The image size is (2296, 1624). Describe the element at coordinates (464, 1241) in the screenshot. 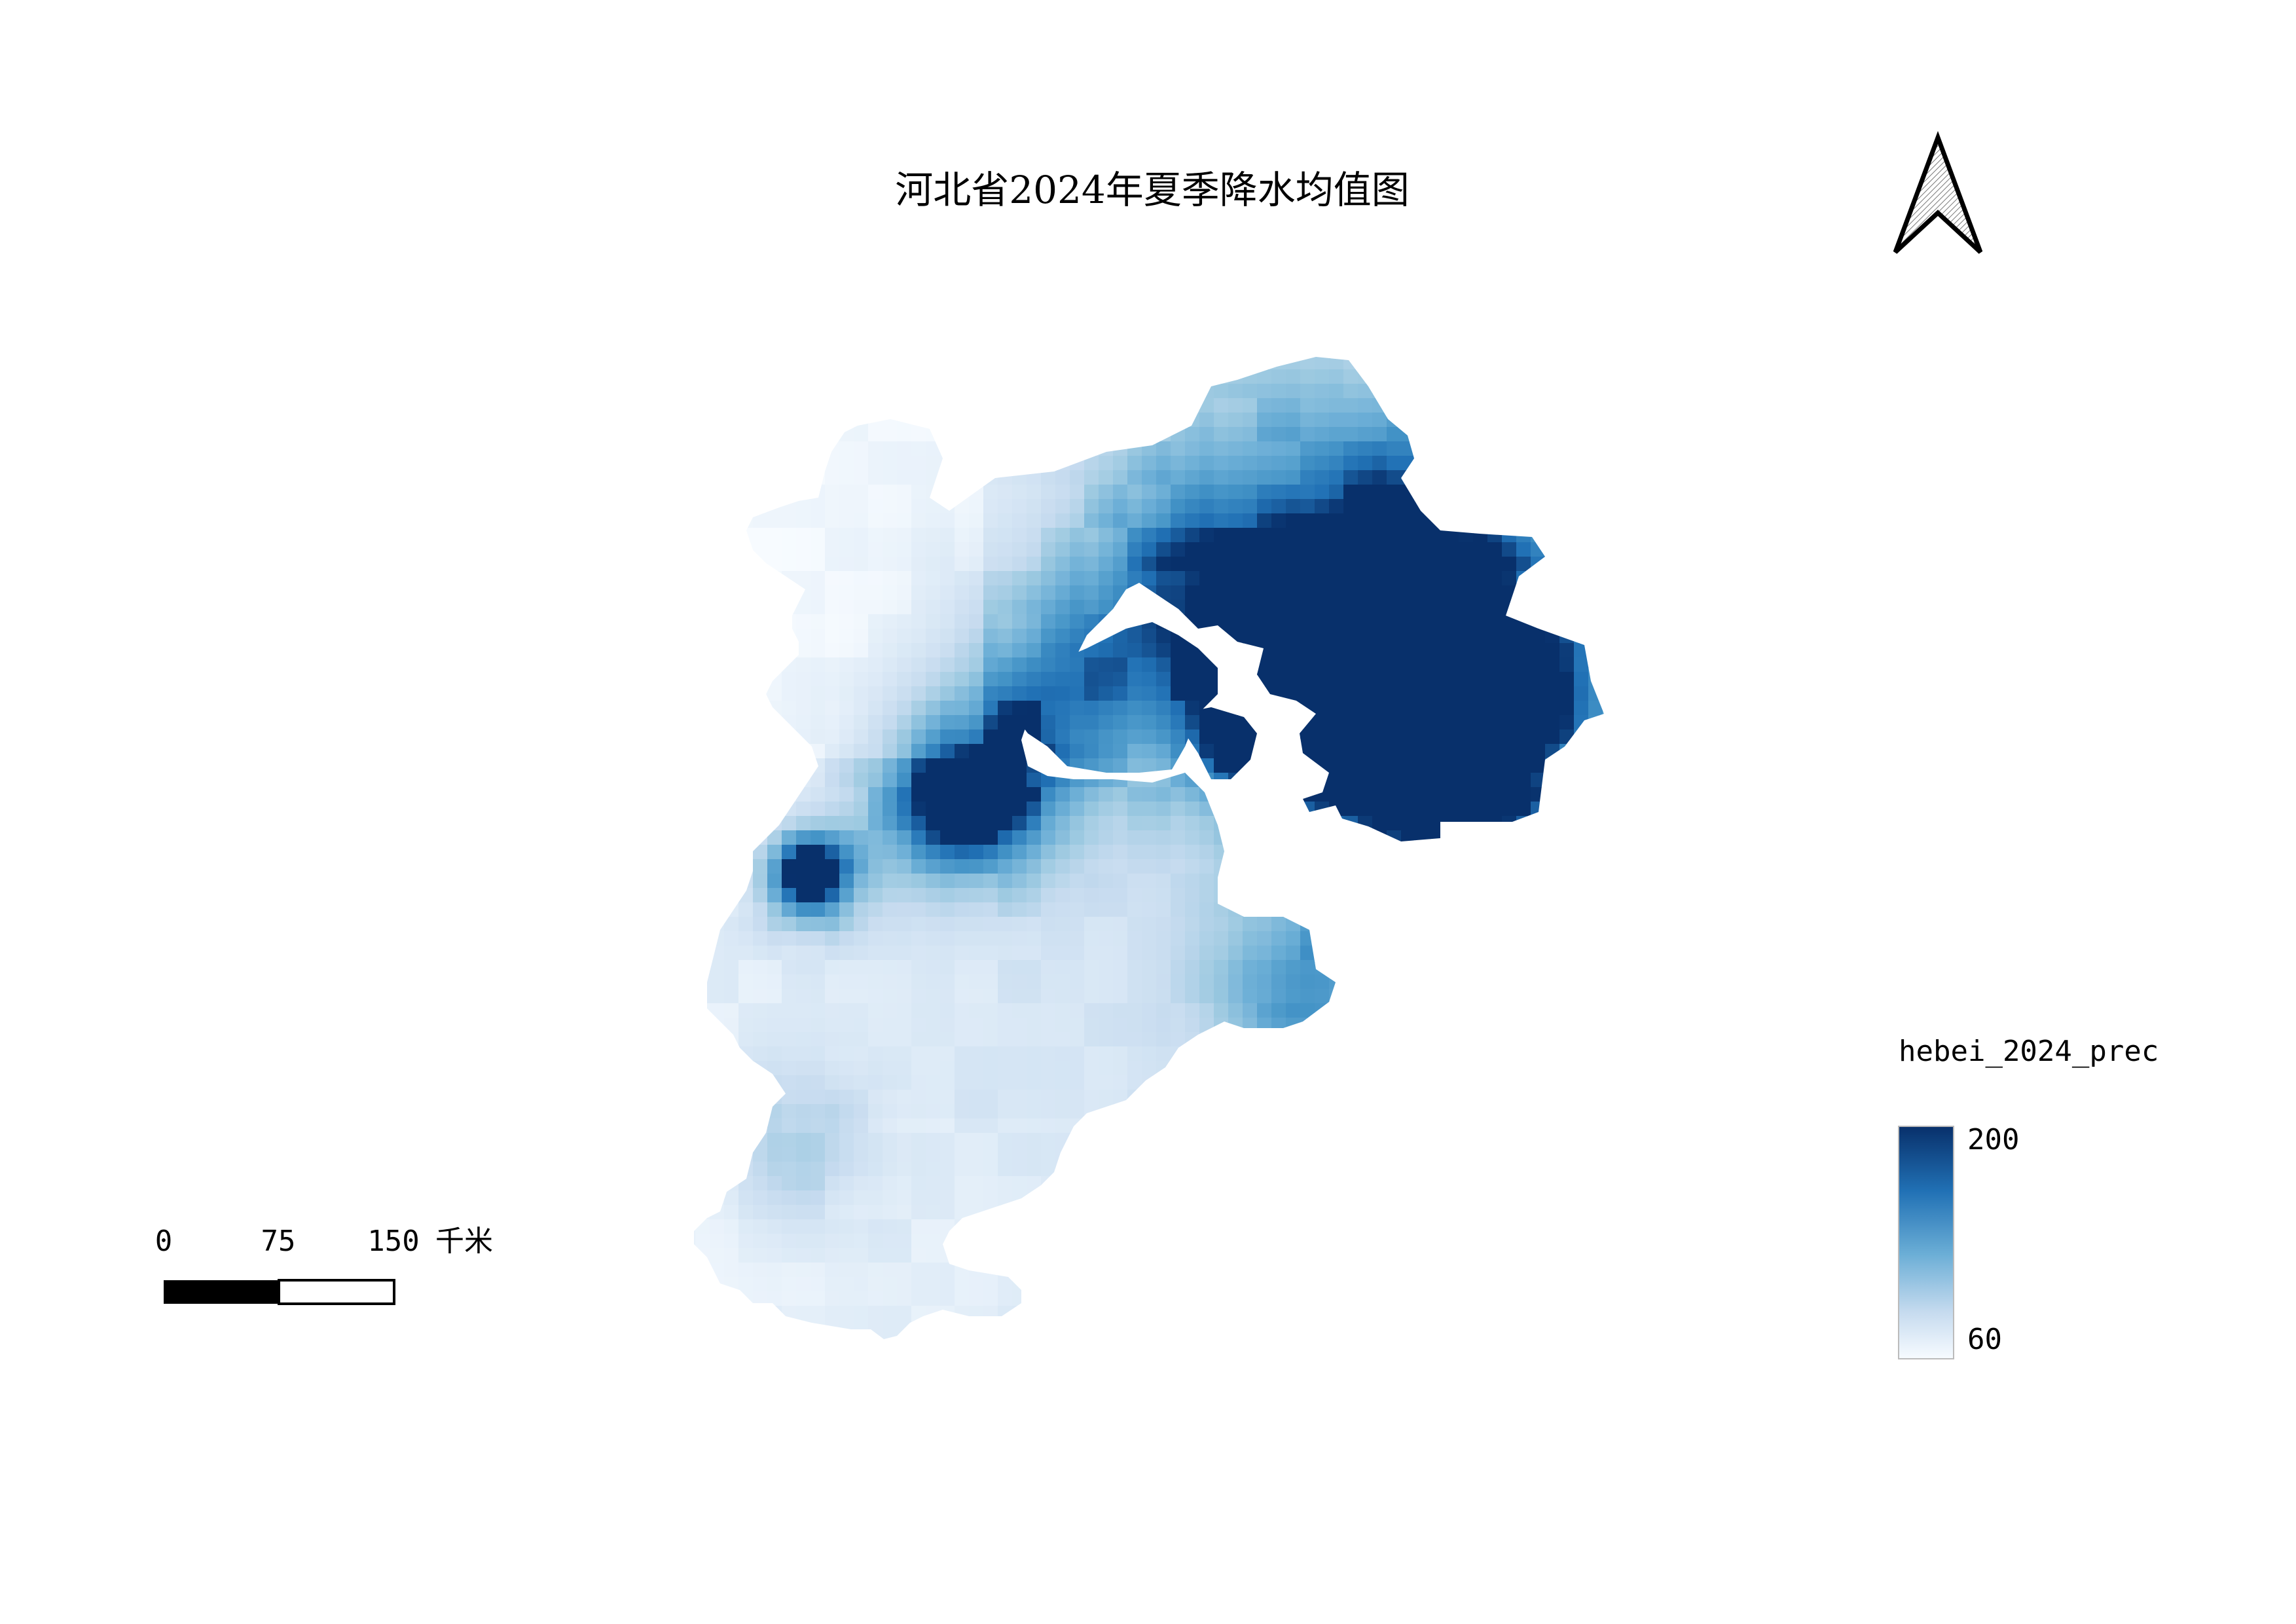

I see `scale-unit: 千米` at that location.